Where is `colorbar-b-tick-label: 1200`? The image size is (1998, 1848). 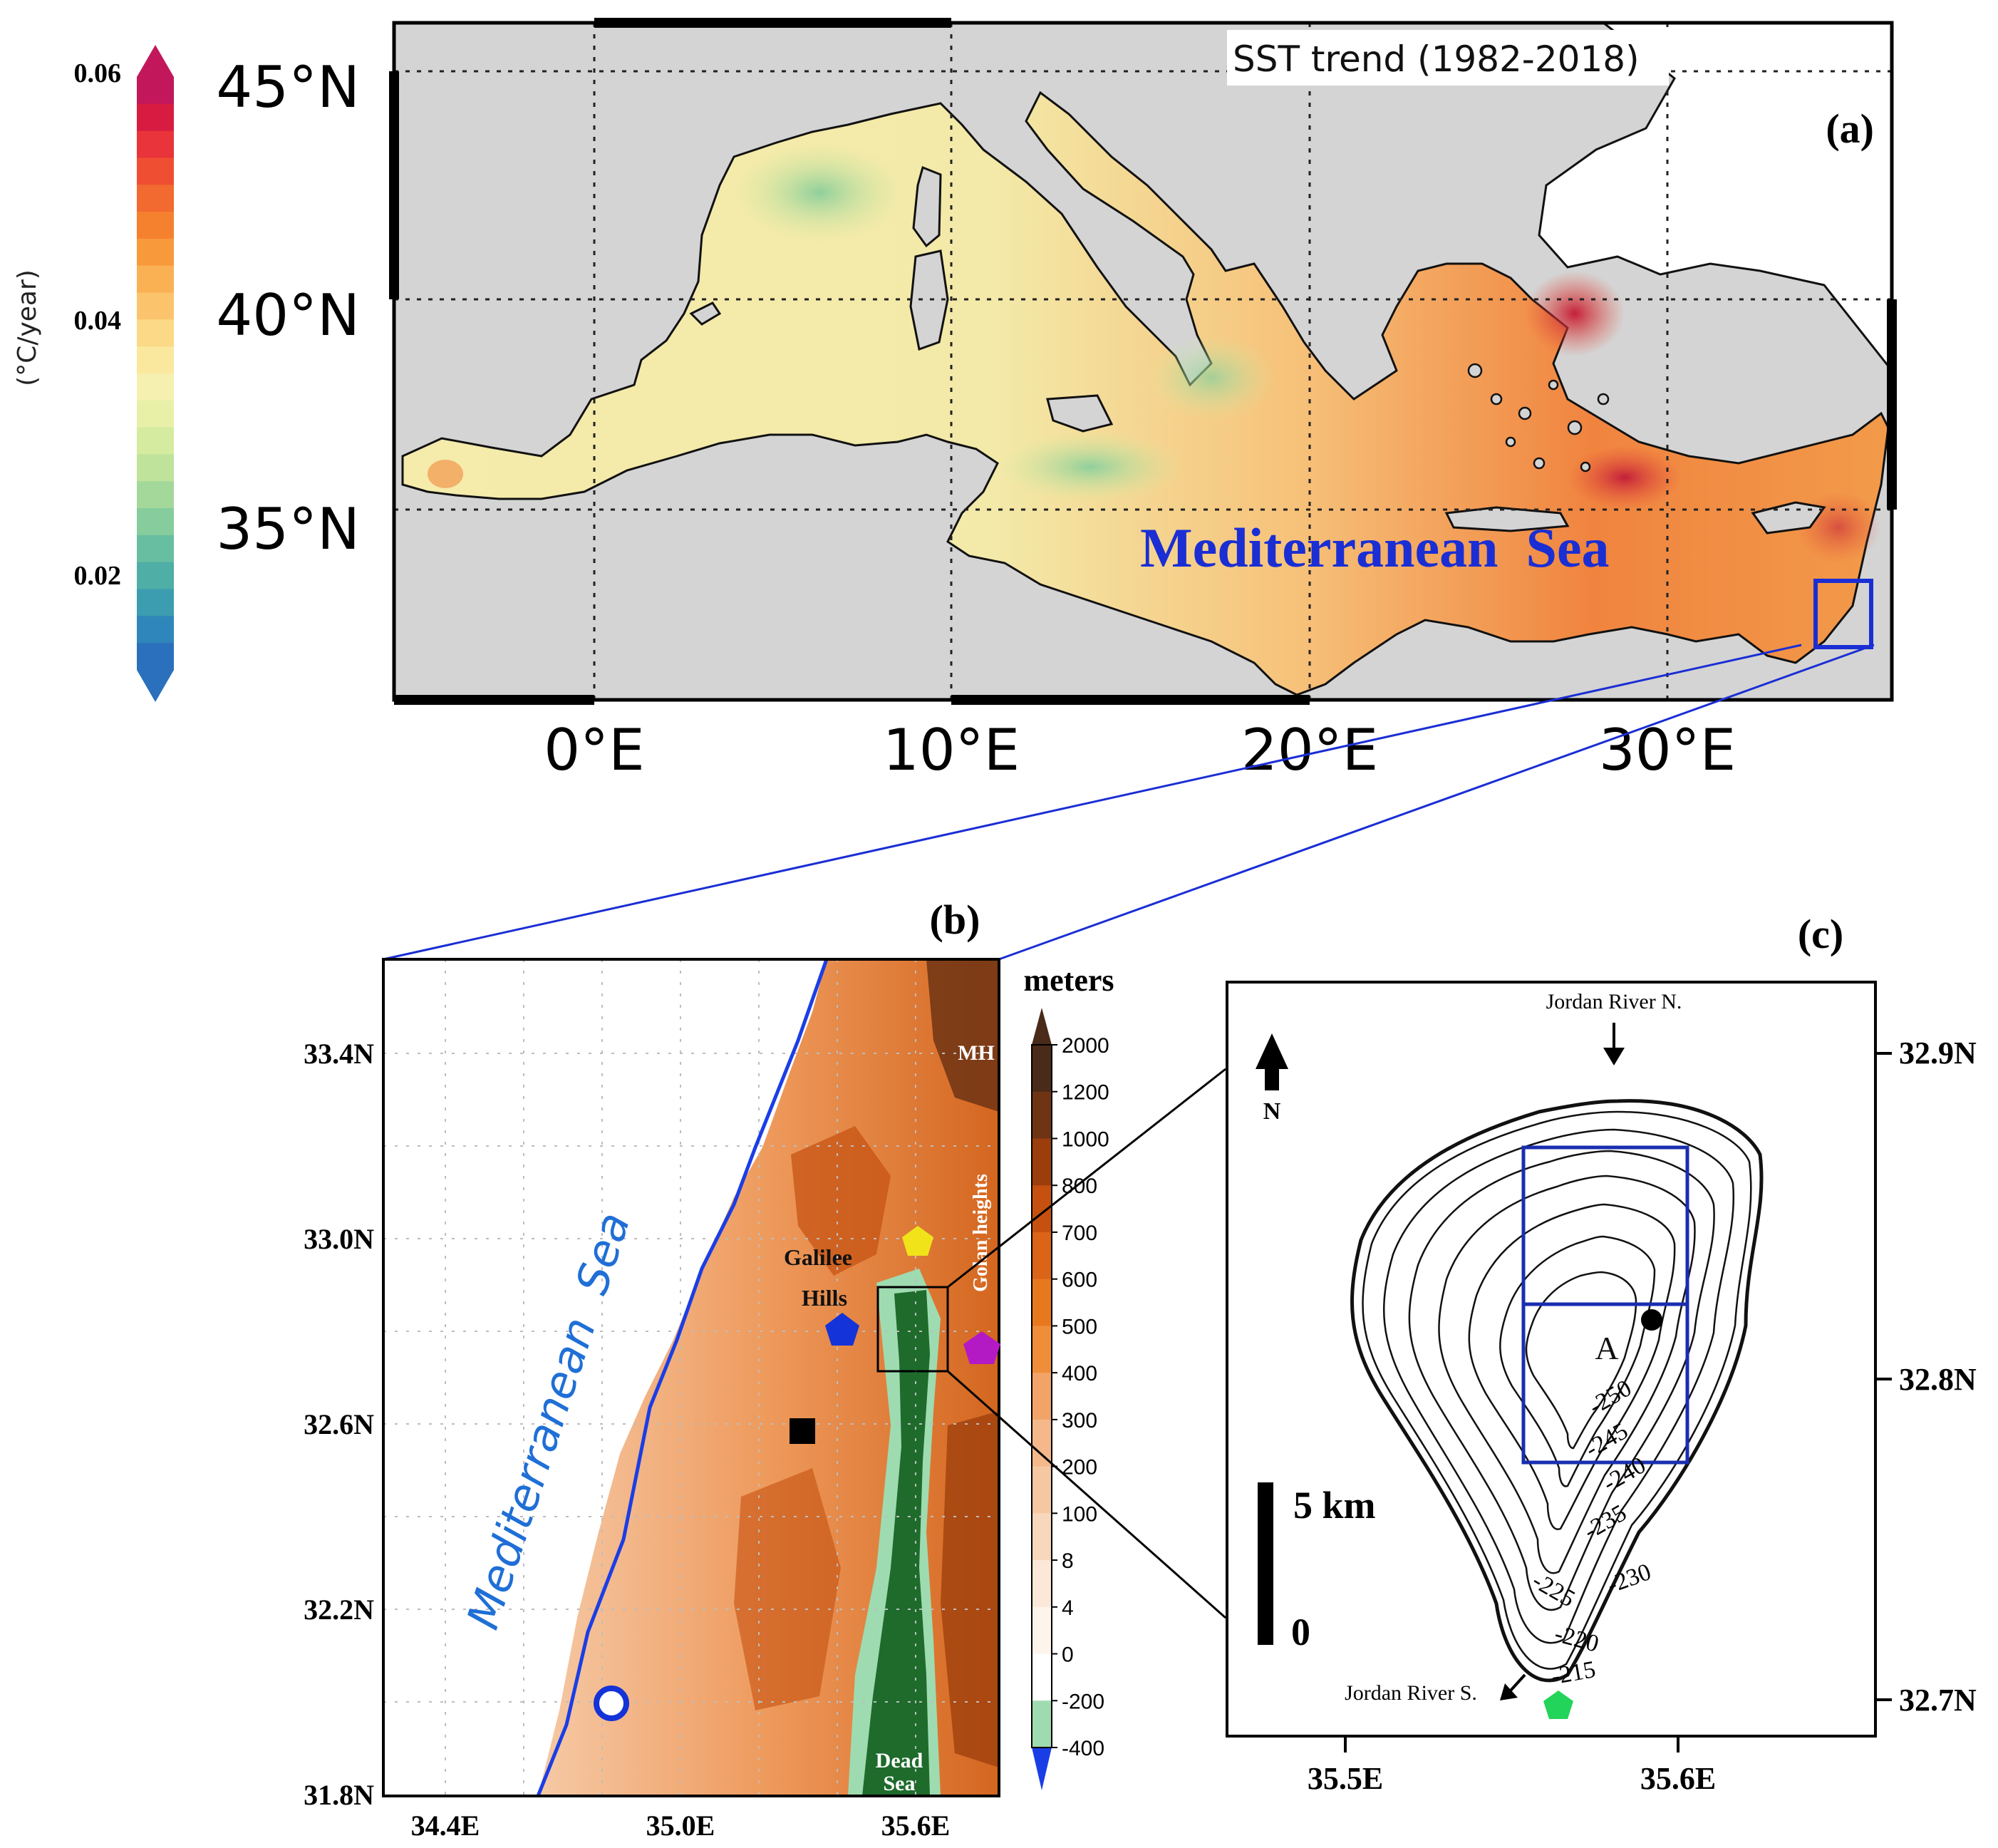
colorbar-b-tick-label: 1200 is located at coordinates (1085, 1093).